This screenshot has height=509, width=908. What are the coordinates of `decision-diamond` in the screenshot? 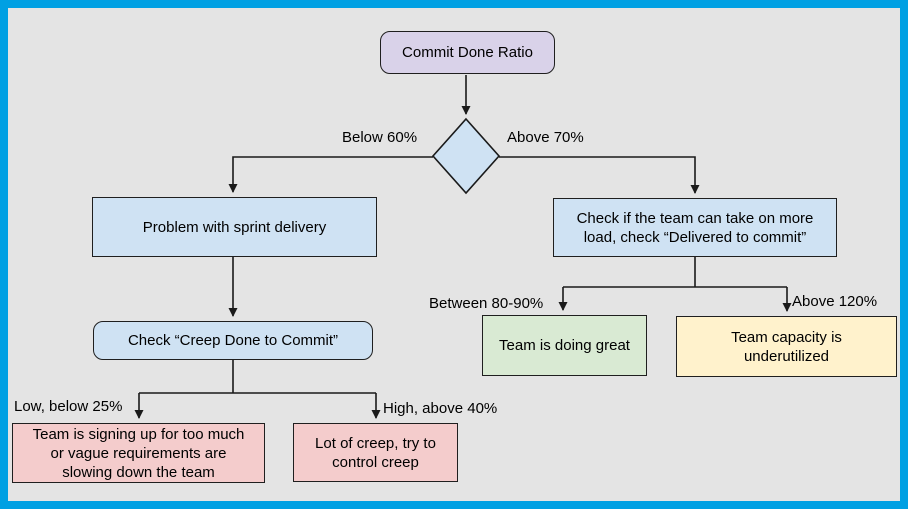 It's located at (466, 156).